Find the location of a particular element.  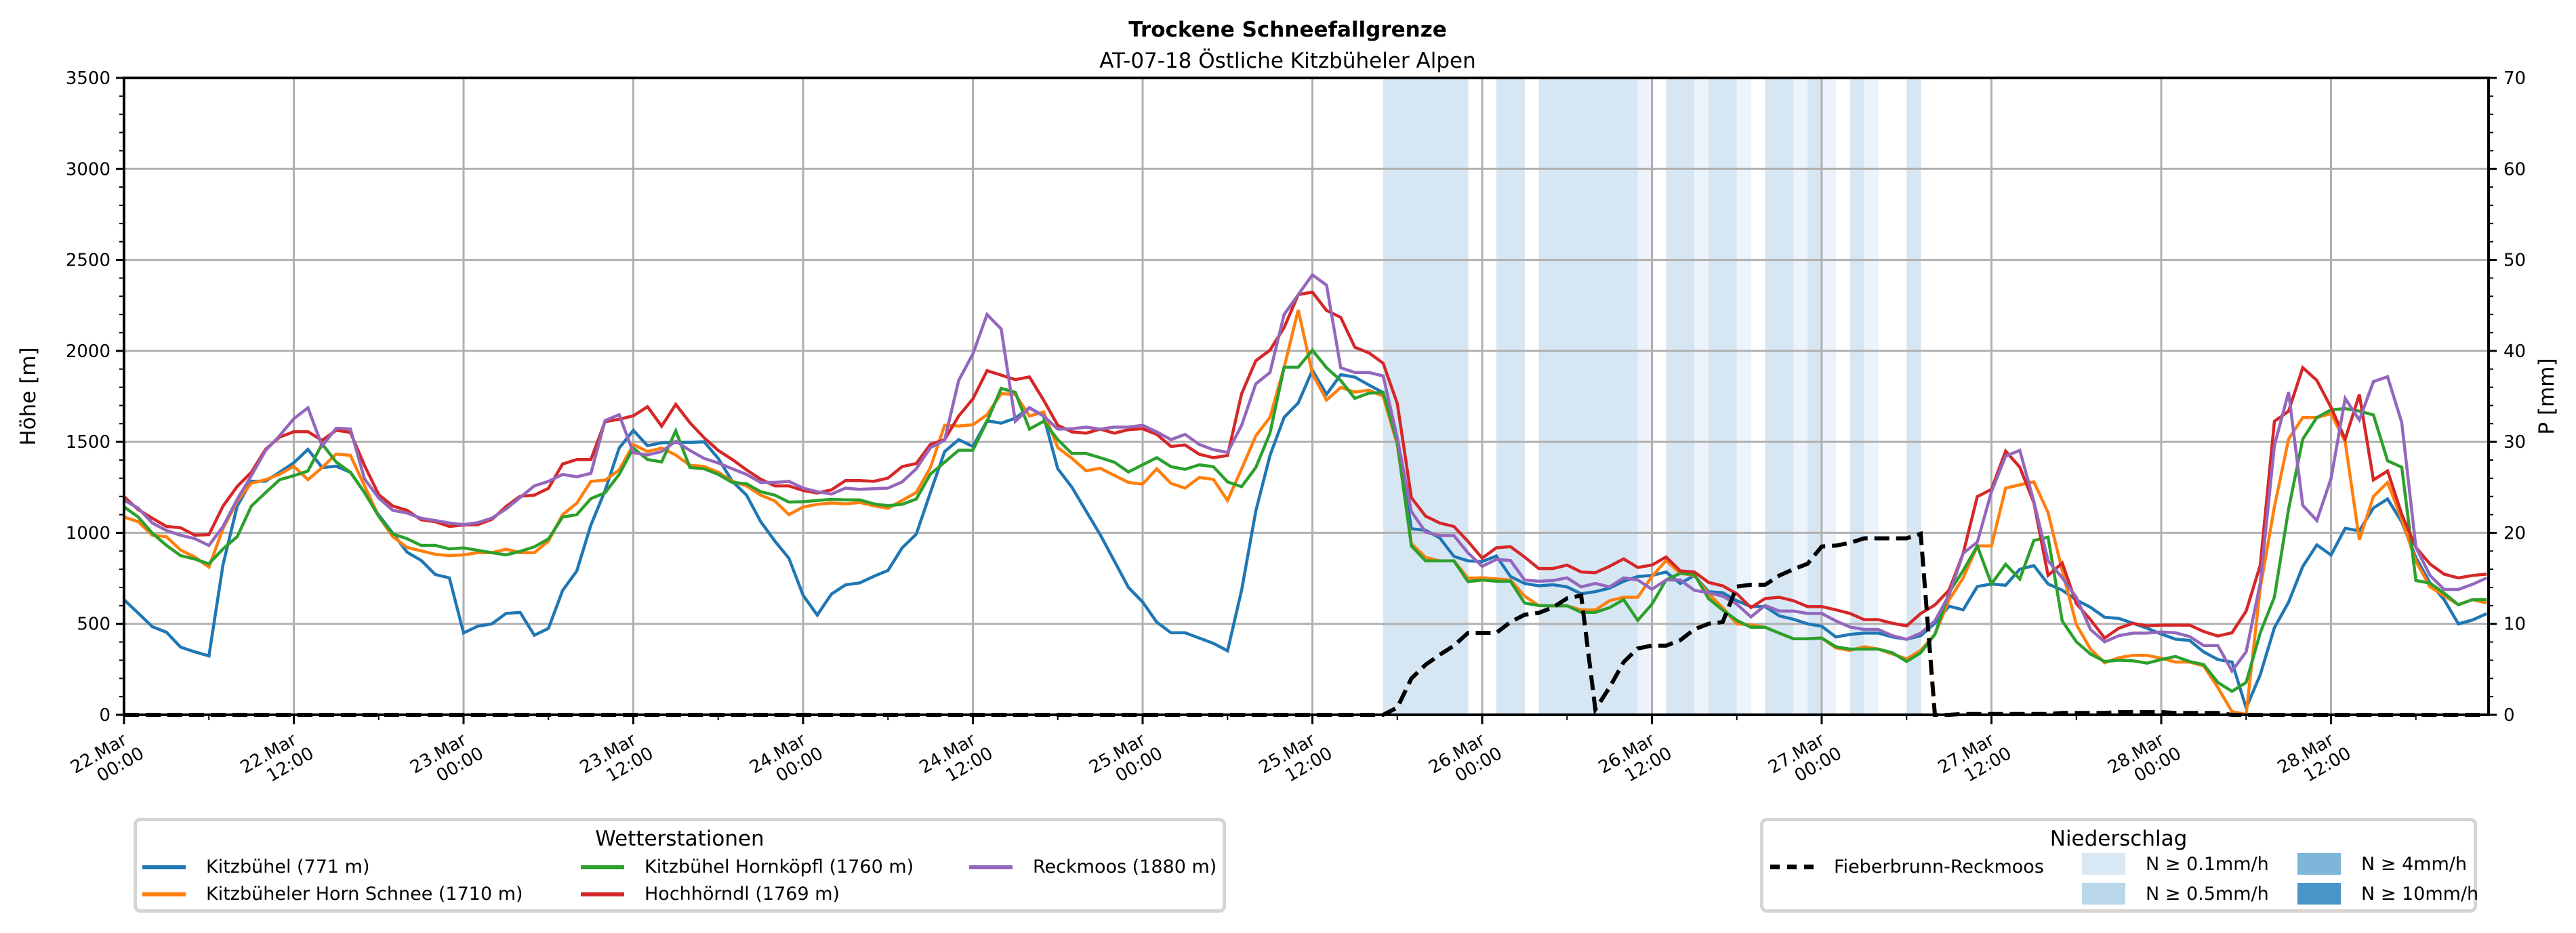

legend-dash-swatch is located at coordinates (1792, 867).